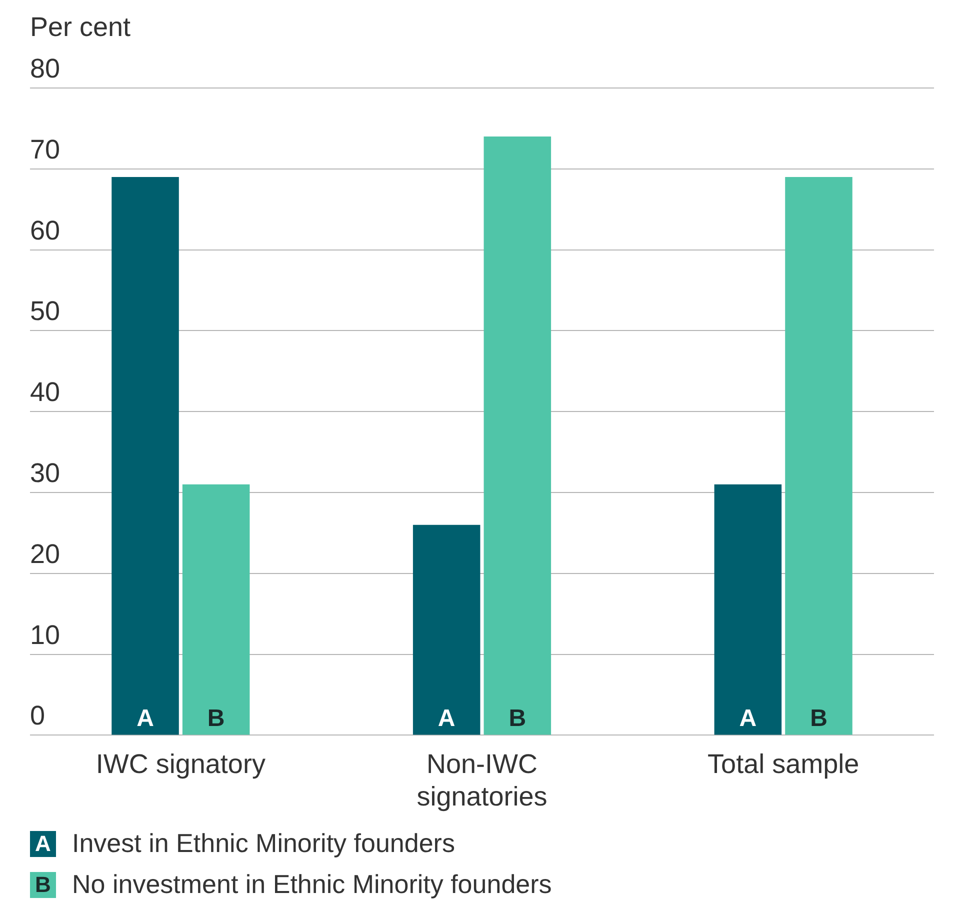 This screenshot has height=919, width=954. What do you see at coordinates (45, 392) in the screenshot?
I see `y-tick-label: 40` at bounding box center [45, 392].